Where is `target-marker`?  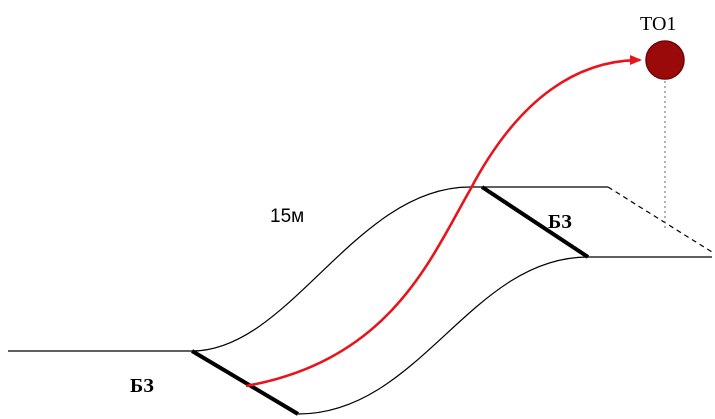
target-marker is located at coordinates (665, 60).